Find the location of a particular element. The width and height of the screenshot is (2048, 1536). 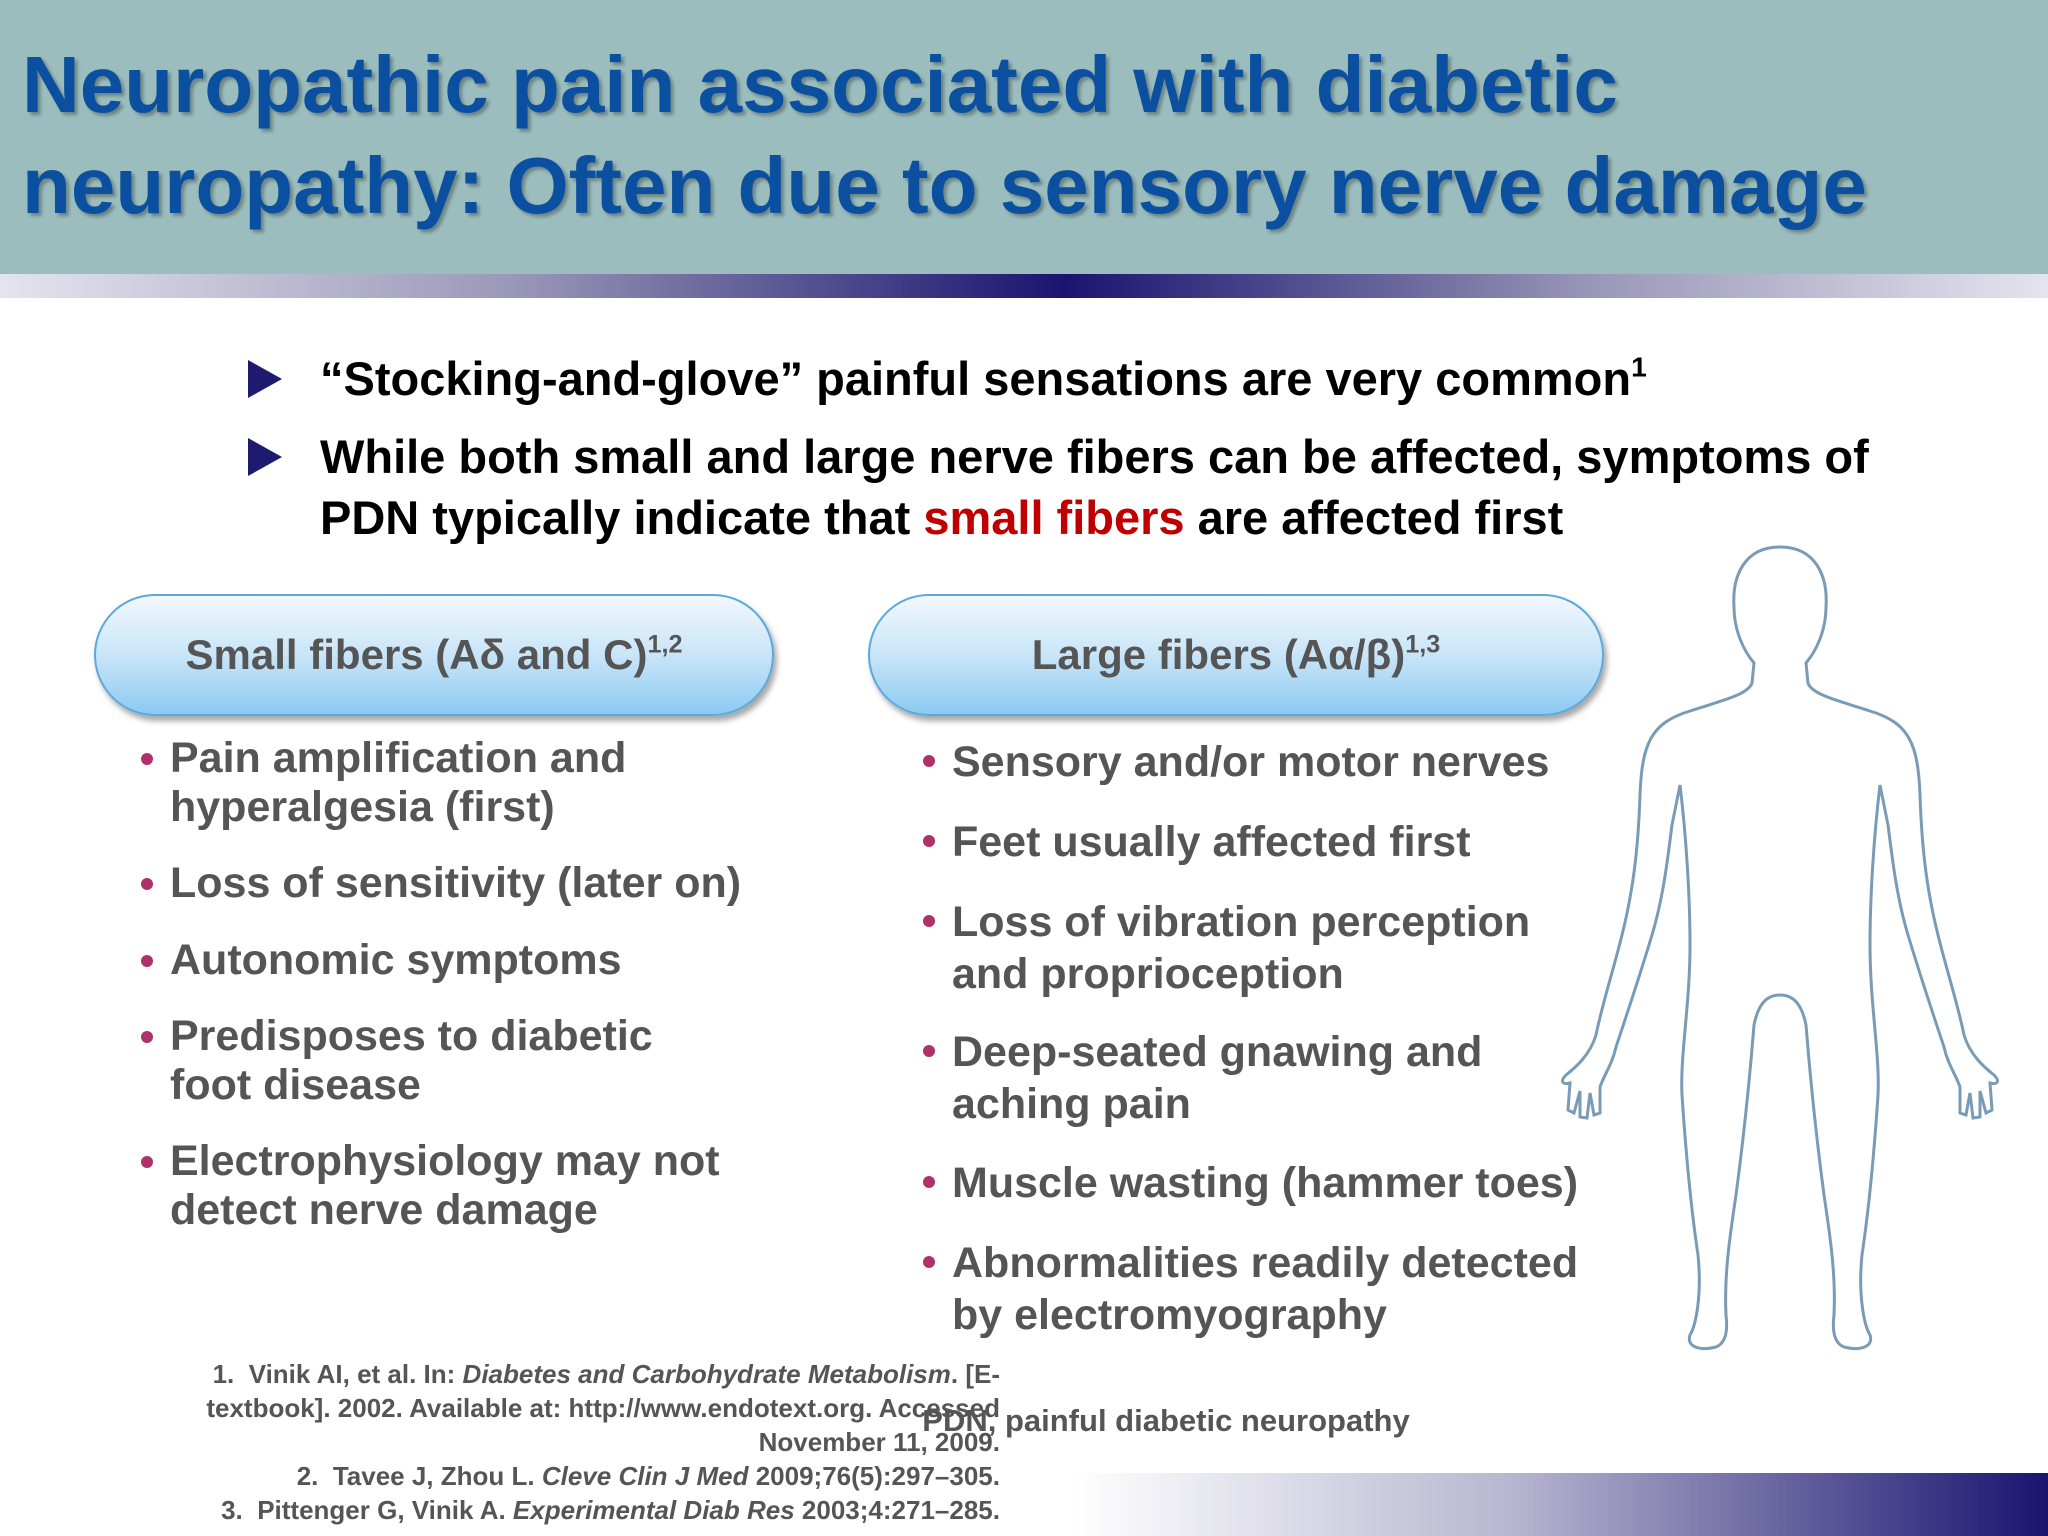

text-line: PDN, painful diabetic neuropathy is located at coordinates (1166, 1421).